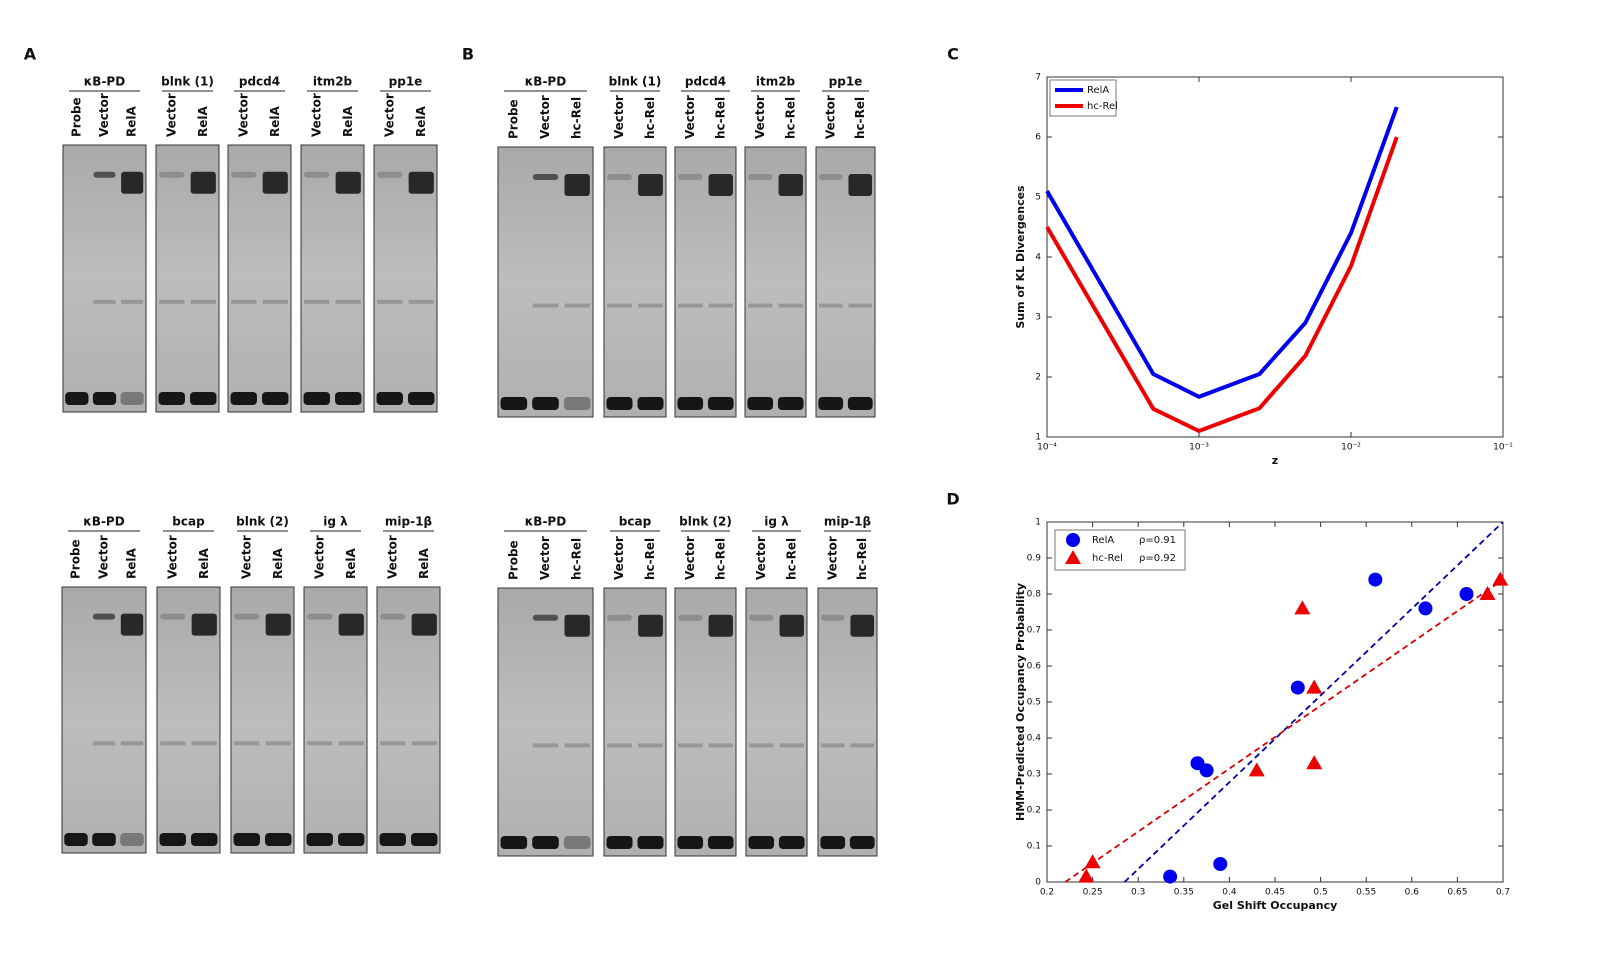 The height and width of the screenshot is (962, 1600). Describe the element at coordinates (1107, 558) in the screenshot. I see `legend-label: hc-Rel` at that location.